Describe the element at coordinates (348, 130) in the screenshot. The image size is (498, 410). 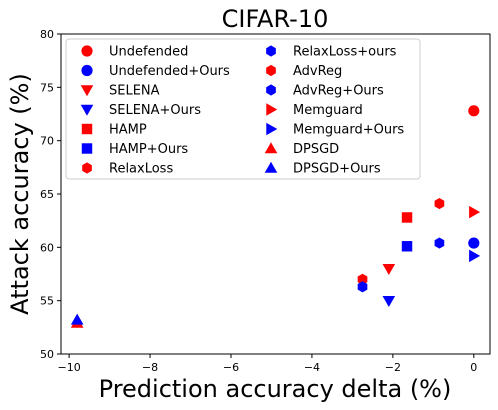
I see `legend-label: Memguard+Ours` at that location.